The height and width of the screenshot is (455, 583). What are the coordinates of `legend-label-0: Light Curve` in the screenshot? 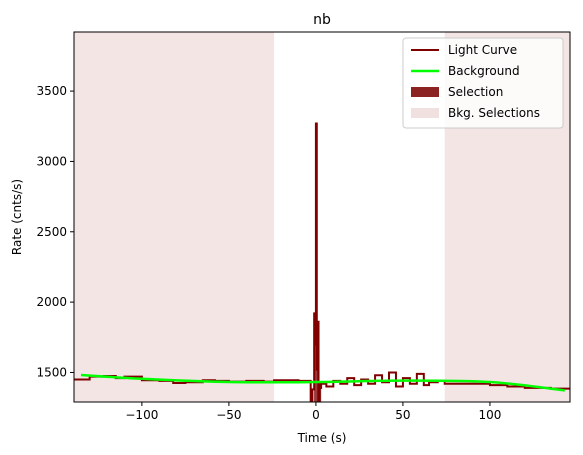 It's located at (482, 50).